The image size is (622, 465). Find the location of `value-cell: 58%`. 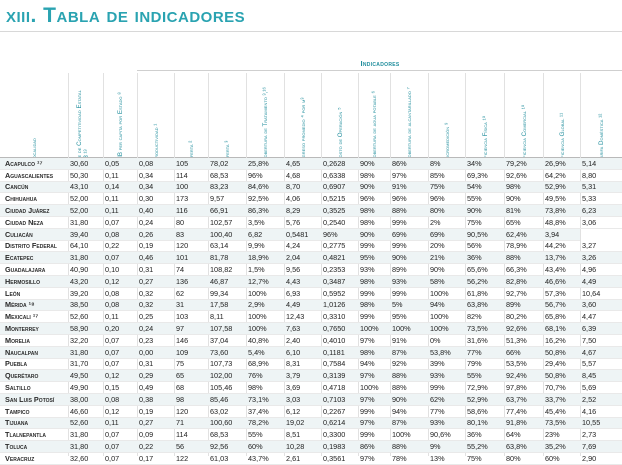

value-cell: 58% is located at coordinates (446, 281).